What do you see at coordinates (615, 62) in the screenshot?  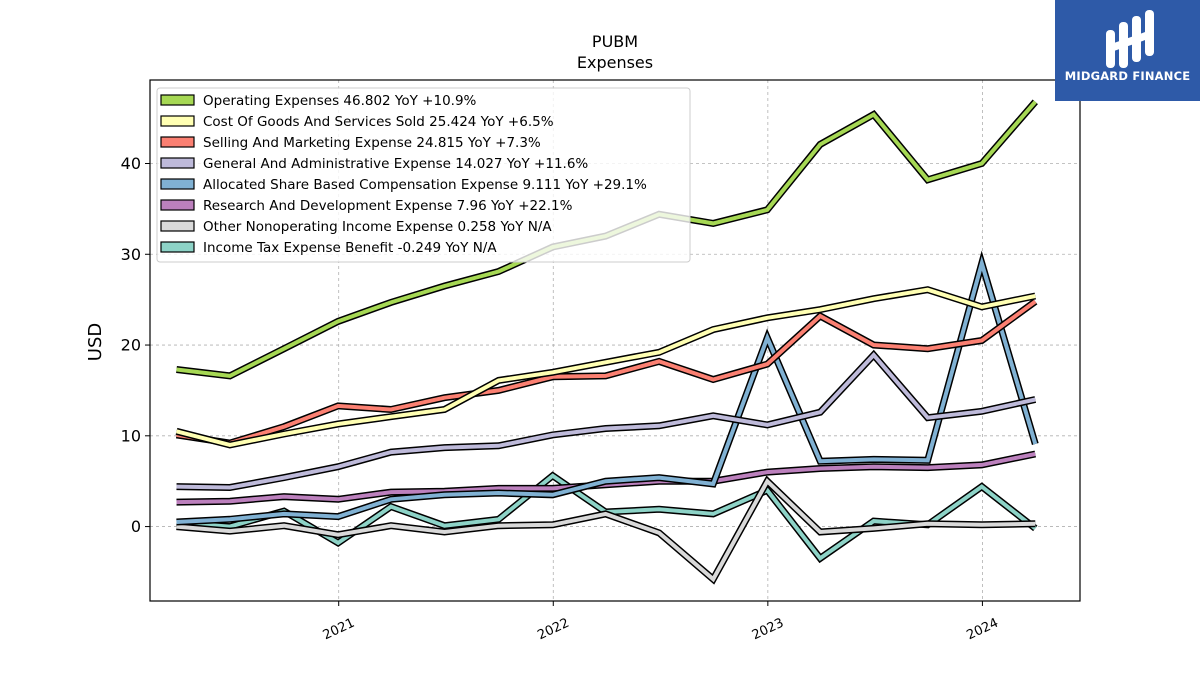 I see `chart-subtitle: Expenses` at bounding box center [615, 62].